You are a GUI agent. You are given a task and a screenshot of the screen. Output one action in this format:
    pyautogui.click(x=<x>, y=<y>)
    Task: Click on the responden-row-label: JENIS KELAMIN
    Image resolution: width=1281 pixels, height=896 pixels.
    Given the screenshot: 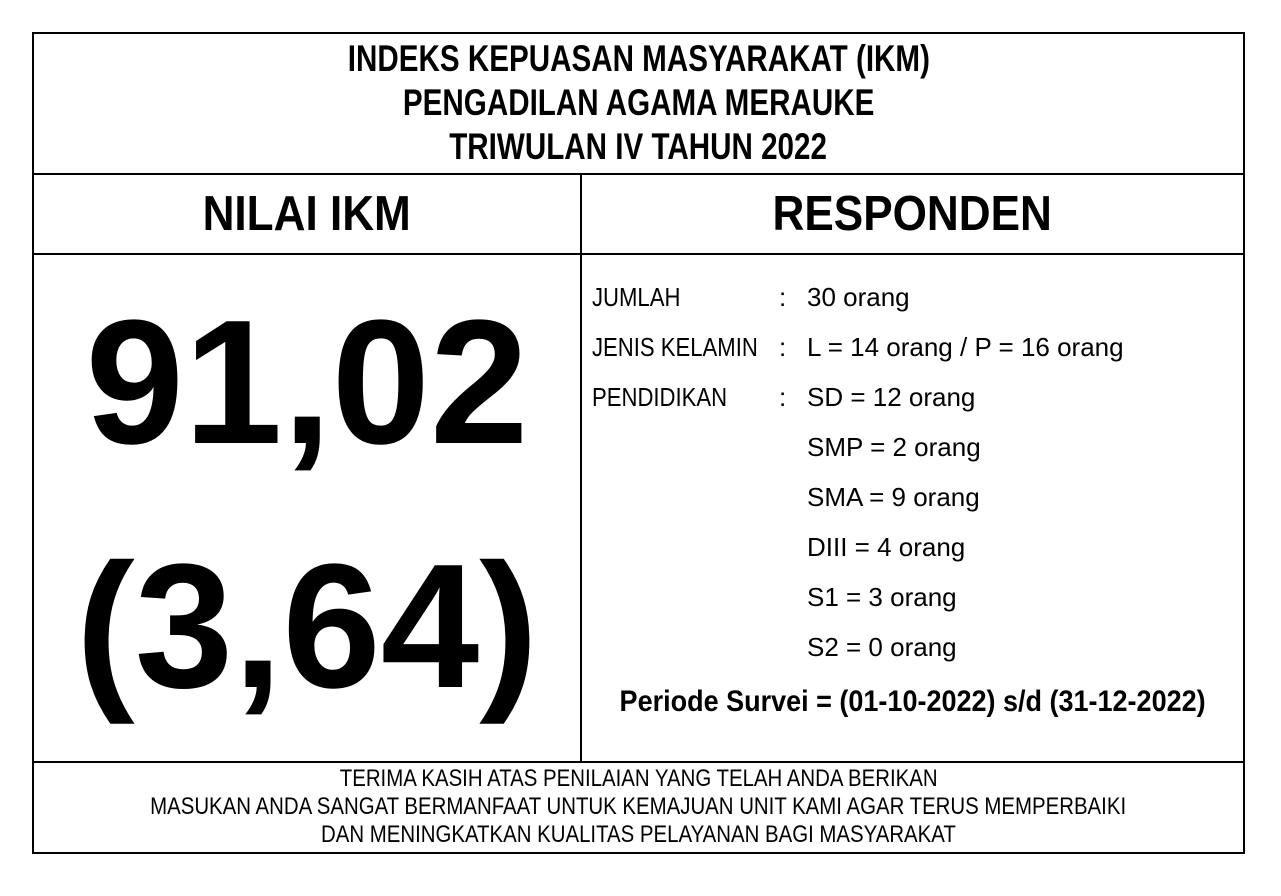 What is the action you would take?
    pyautogui.click(x=675, y=346)
    